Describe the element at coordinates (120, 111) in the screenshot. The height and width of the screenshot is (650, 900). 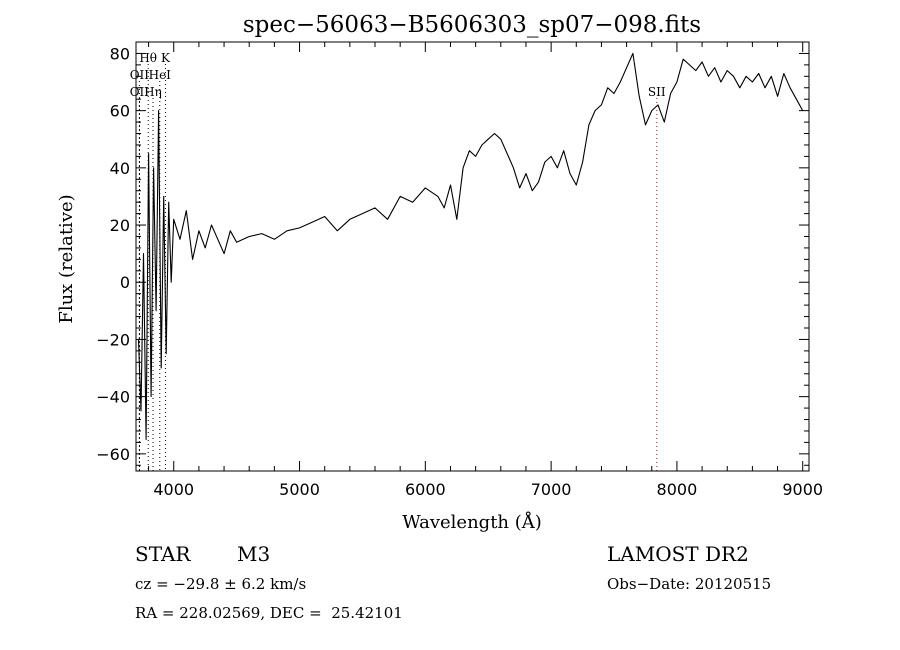
I see `y-tick-label: 60` at that location.